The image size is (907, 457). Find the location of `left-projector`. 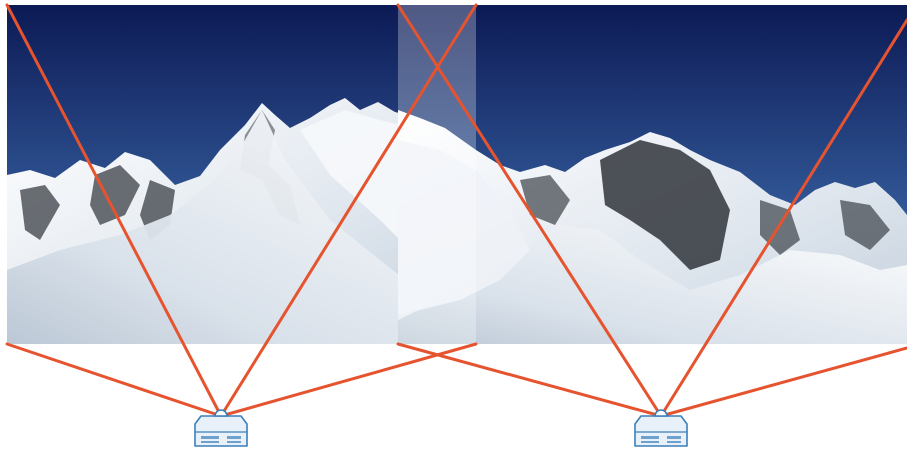

left-projector is located at coordinates (221, 428).